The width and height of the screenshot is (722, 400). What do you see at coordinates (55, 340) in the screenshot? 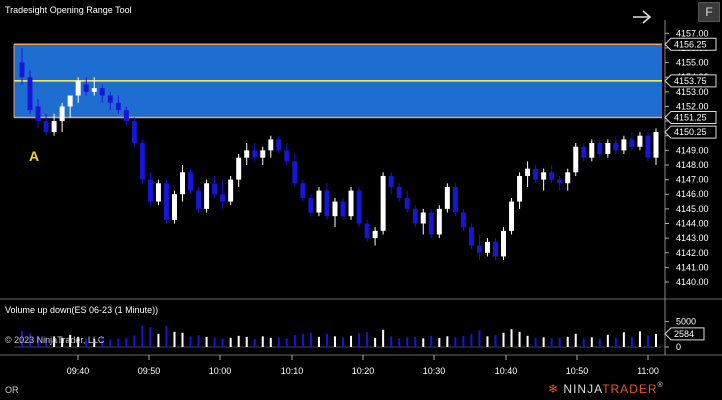
I see `copyright-text: © 2023 NinjaTrader, LLC` at bounding box center [55, 340].